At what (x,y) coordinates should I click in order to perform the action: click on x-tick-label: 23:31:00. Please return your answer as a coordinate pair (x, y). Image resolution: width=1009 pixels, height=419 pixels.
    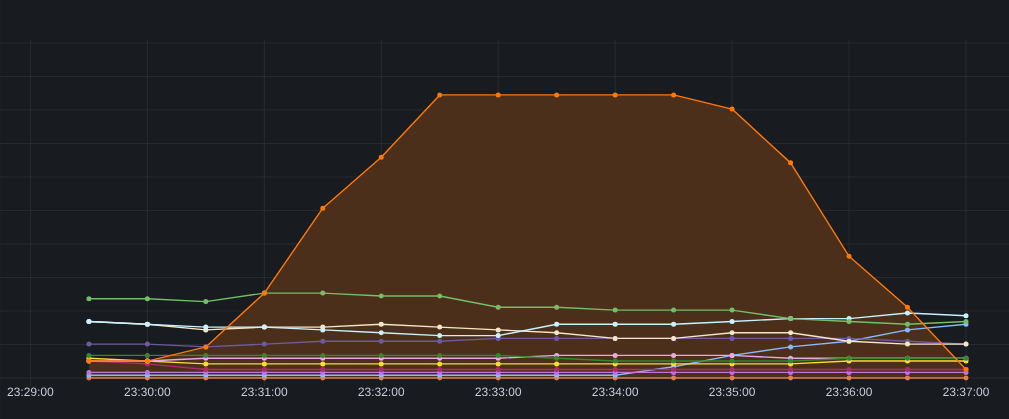
    Looking at the image, I should click on (264, 392).